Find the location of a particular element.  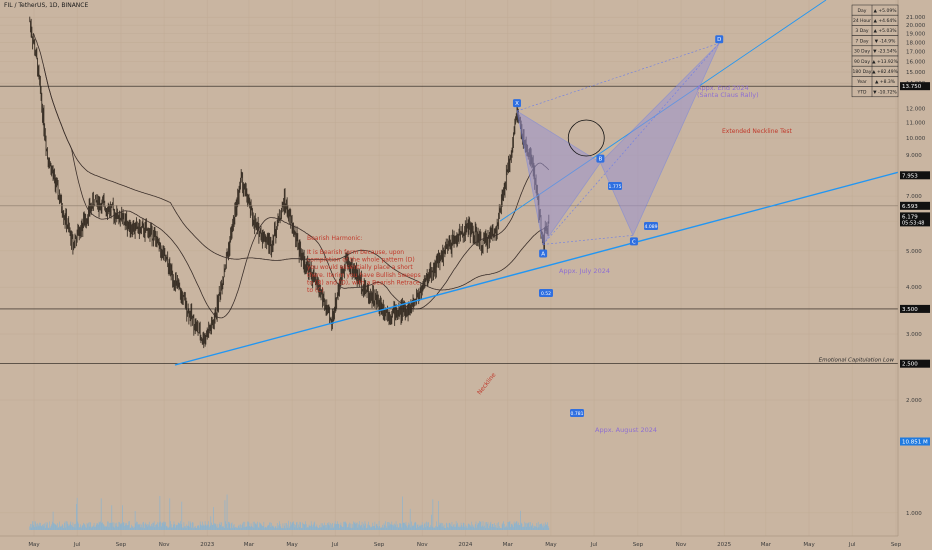

y-tick-label: 12.000 is located at coordinates (916, 109).